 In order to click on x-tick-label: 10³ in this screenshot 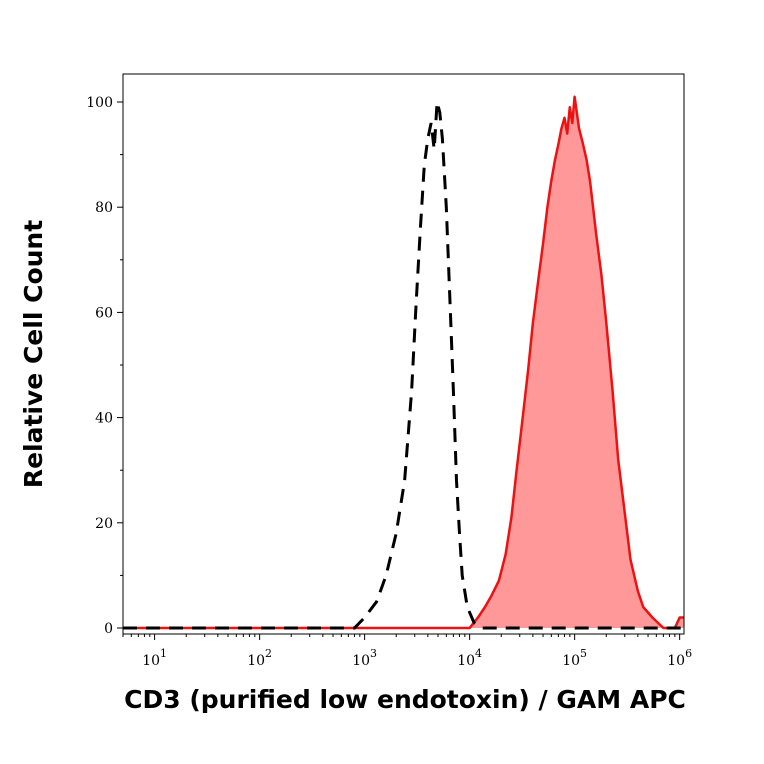, I will do `click(364, 658)`.